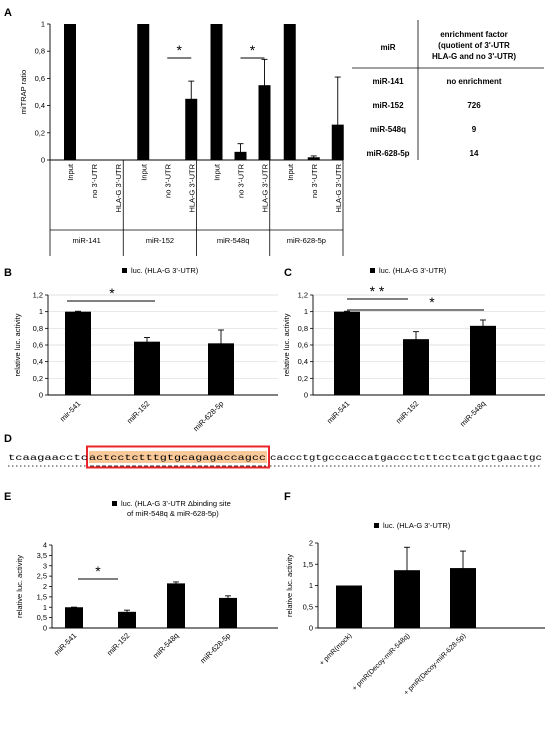 This screenshot has width=550, height=748. What do you see at coordinates (474, 45) in the screenshot?
I see `table-header-factor-2: (quotient of 3'-UTR` at bounding box center [474, 45].